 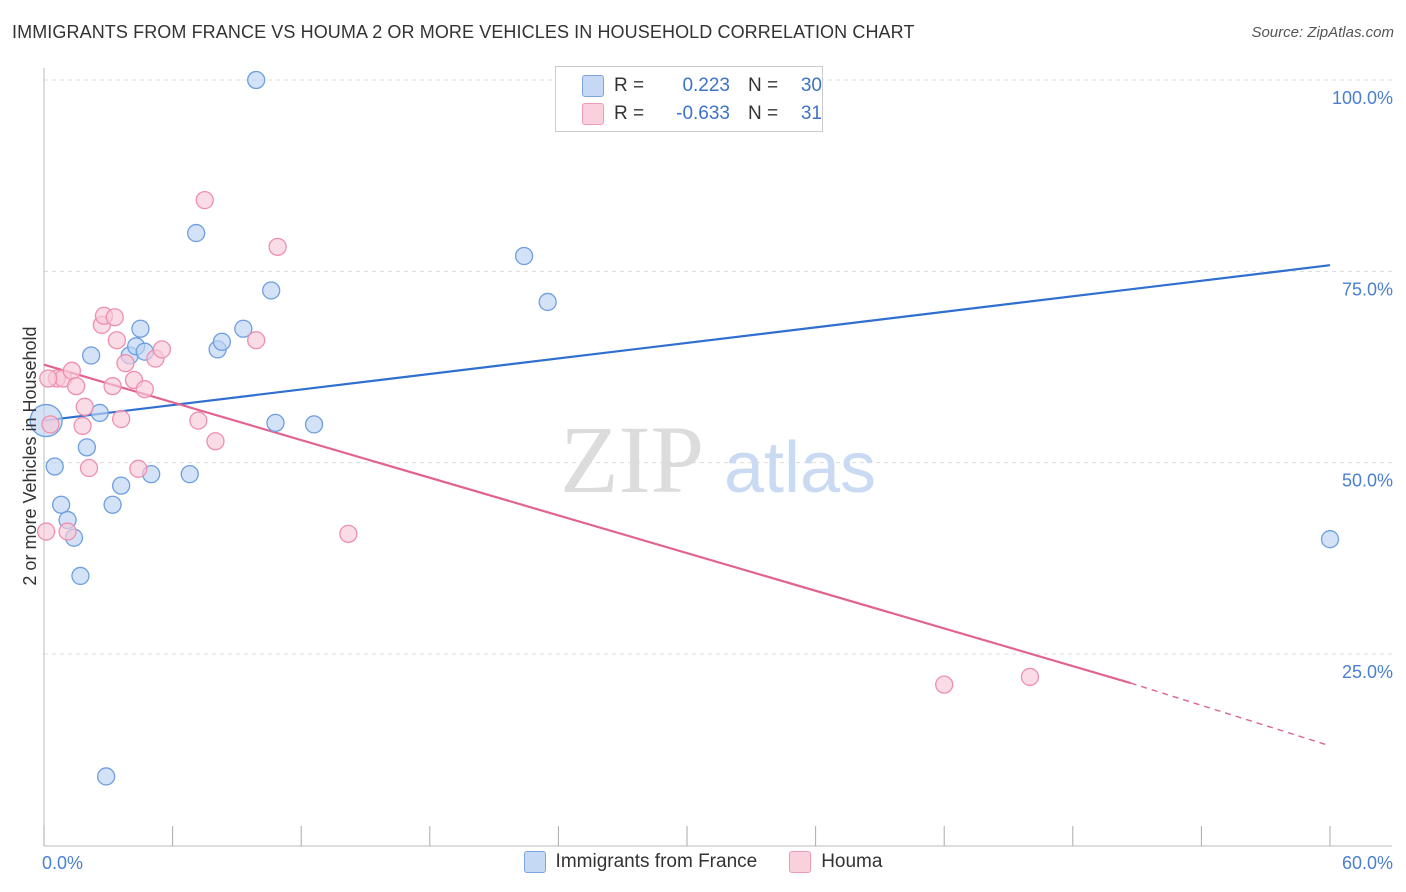 What do you see at coordinates (1322, 32) in the screenshot?
I see `source-credit: Source: ZipAtlas.com` at bounding box center [1322, 32].